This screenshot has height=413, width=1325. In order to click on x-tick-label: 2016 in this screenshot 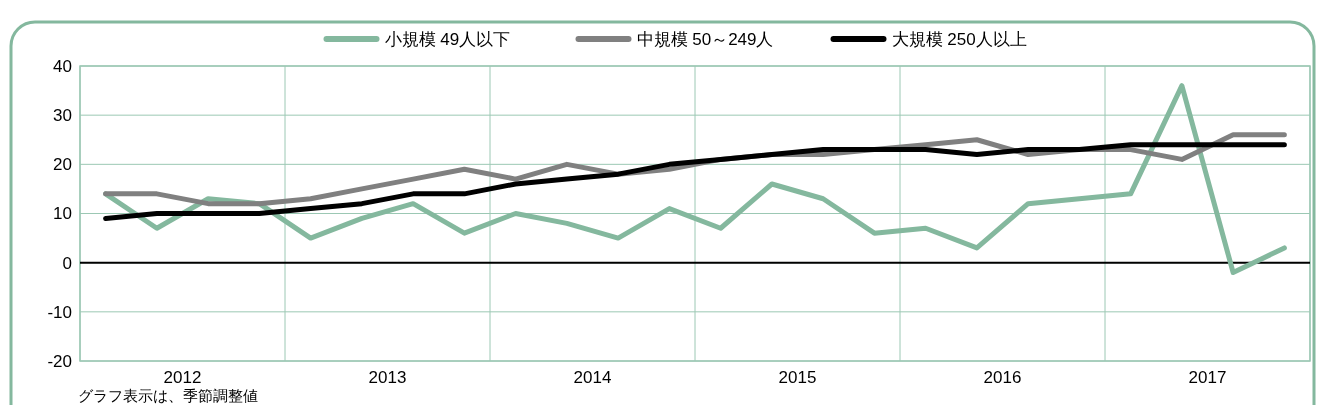, I will do `click(1002, 377)`.